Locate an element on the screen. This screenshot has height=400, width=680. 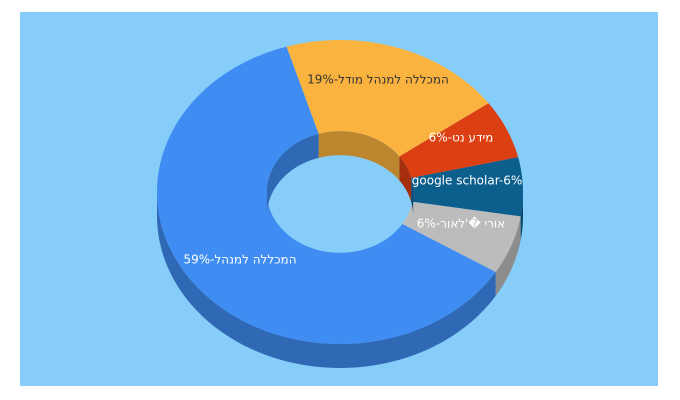
data-label: google scholar-6% is located at coordinates (467, 181).